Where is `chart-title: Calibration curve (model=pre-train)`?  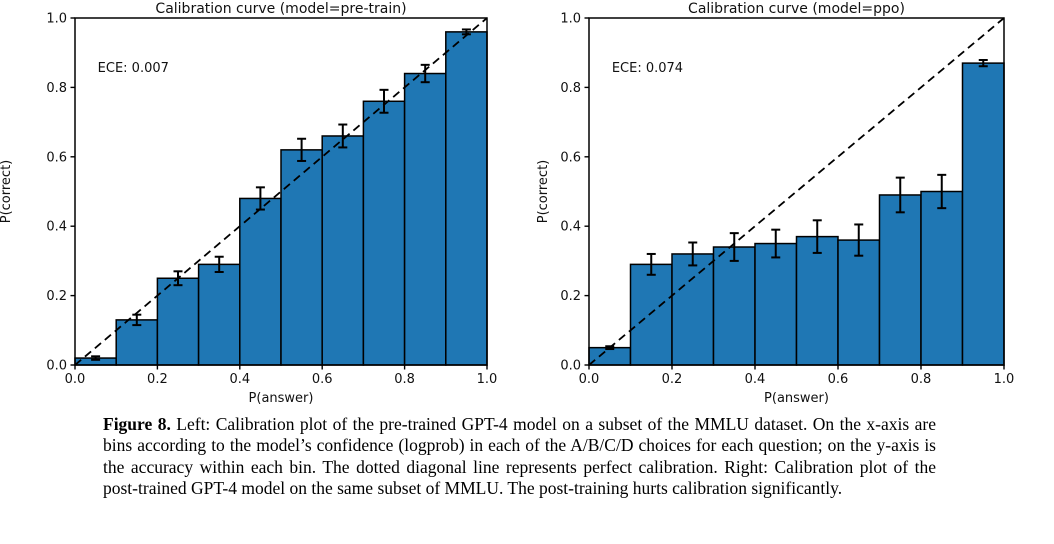
chart-title: Calibration curve (model=pre-train) is located at coordinates (280, 9).